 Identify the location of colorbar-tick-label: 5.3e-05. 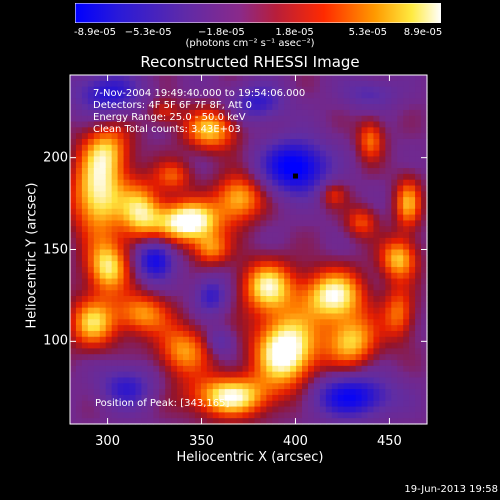
(367, 32).